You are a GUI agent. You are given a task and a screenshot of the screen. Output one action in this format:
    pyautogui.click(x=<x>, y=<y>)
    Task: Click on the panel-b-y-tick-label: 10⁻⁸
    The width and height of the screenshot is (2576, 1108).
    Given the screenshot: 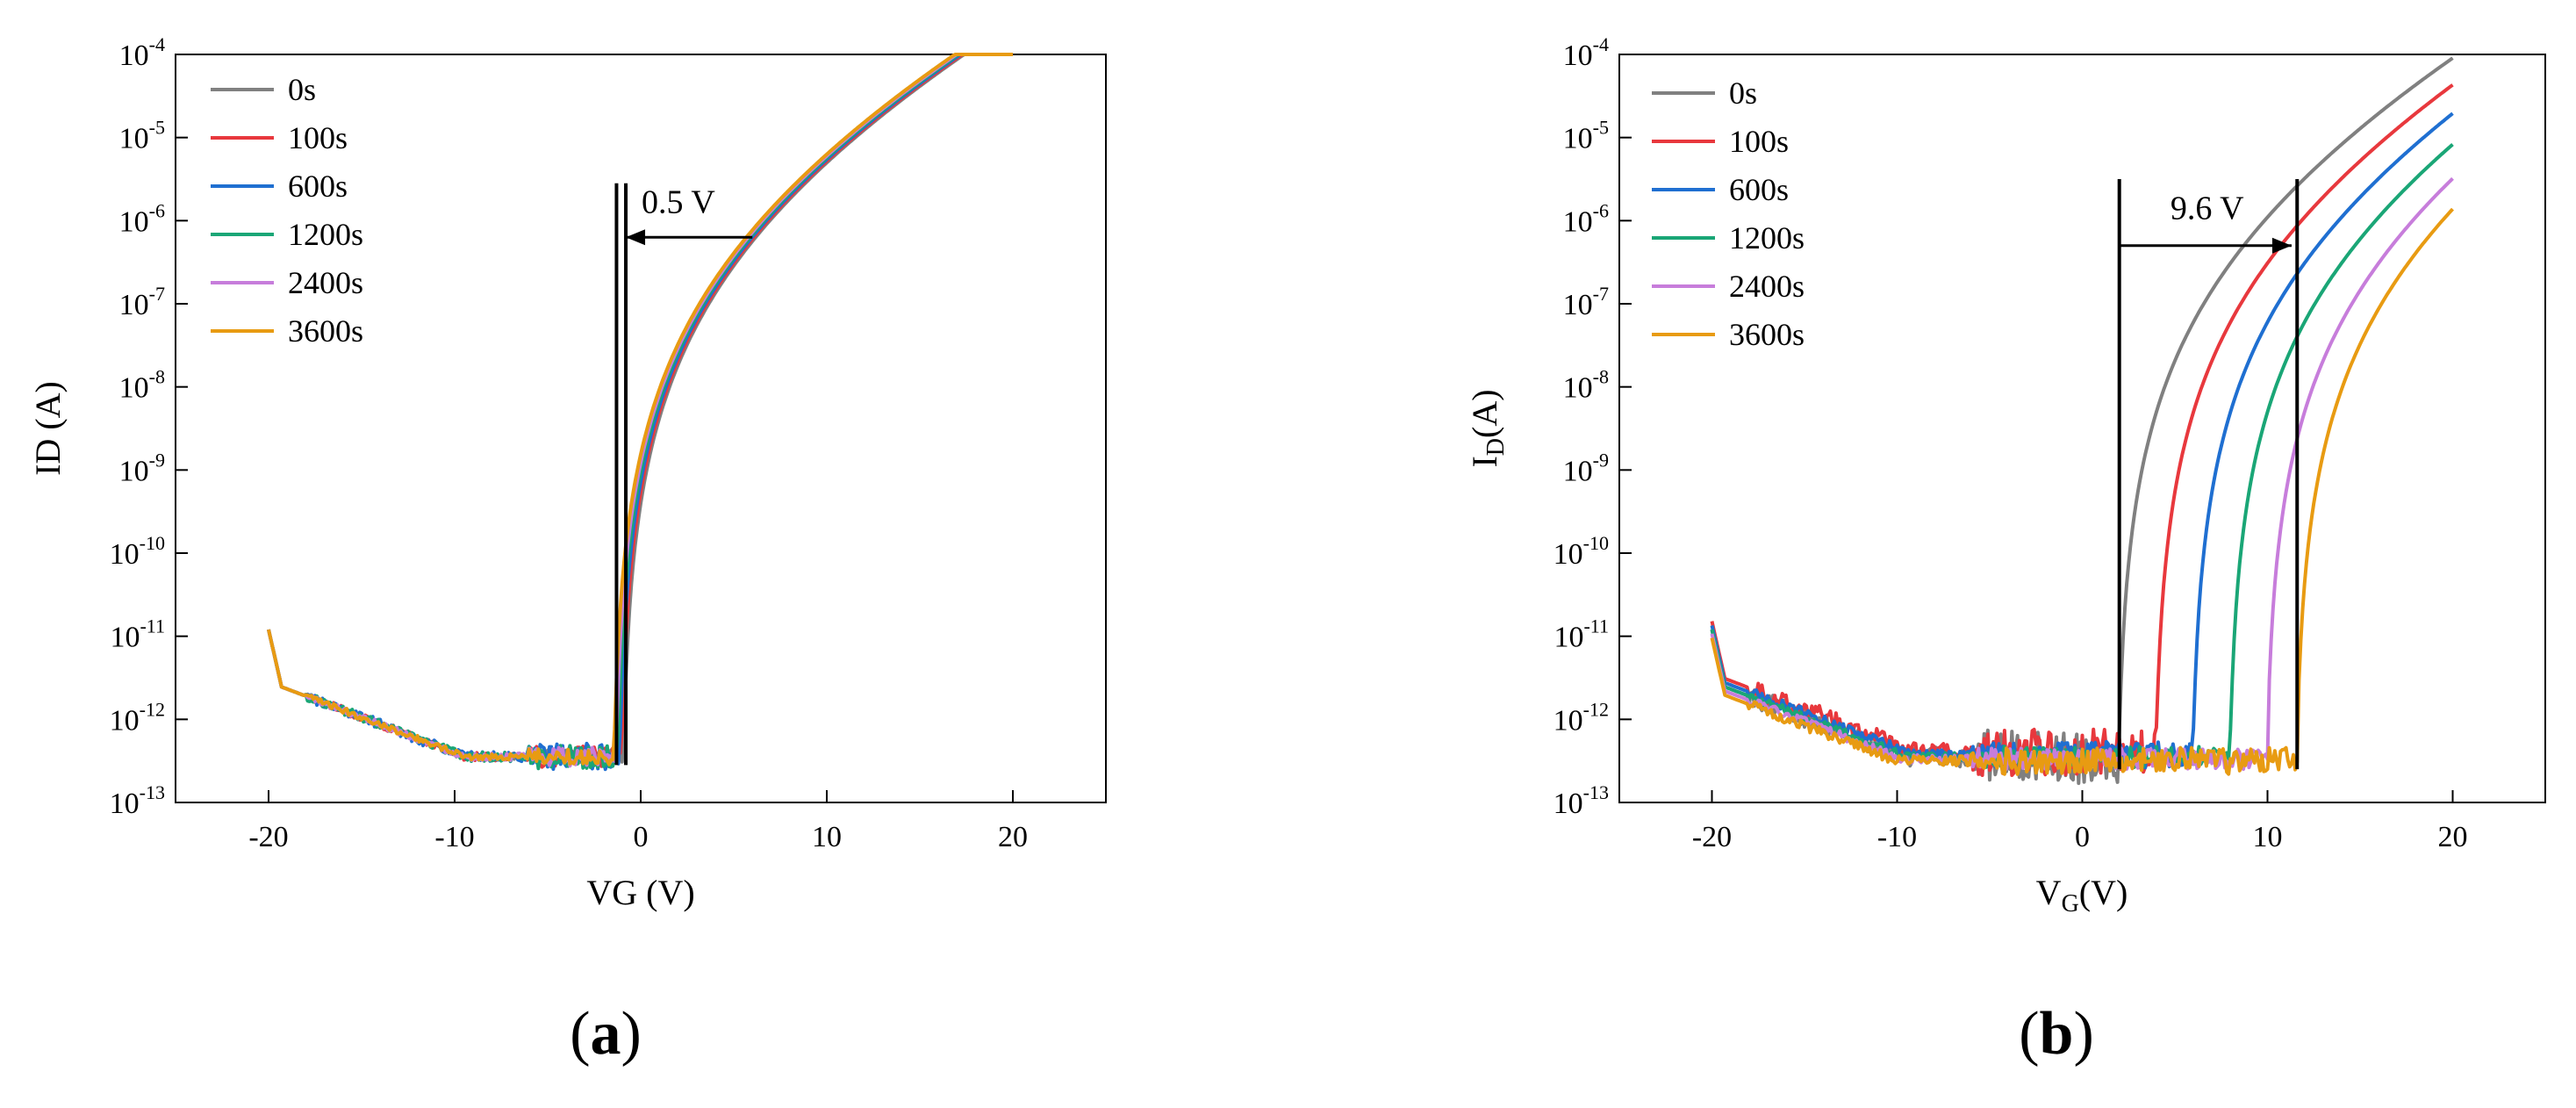 What is the action you would take?
    pyautogui.click(x=1586, y=385)
    